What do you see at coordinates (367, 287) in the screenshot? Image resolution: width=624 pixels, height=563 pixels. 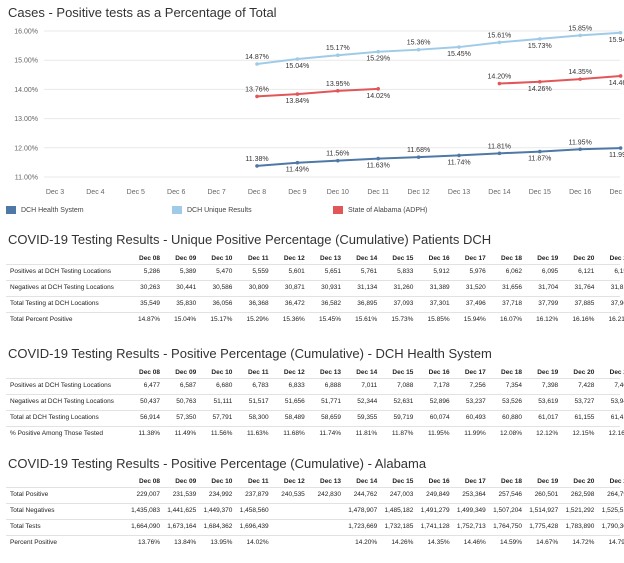 I see `table-cell: 31,134` at bounding box center [367, 287].